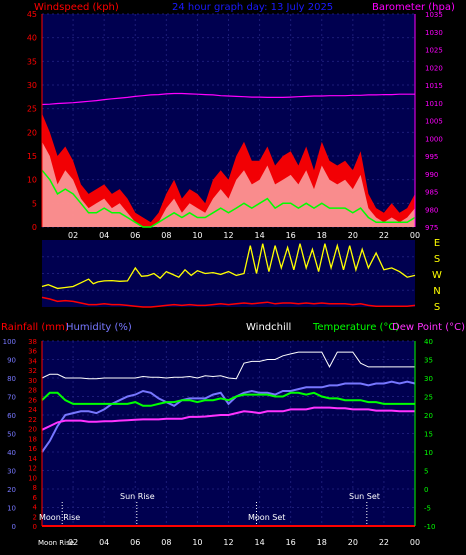  I want to click on windspeed-tick-label: 25, so click(32, 109).